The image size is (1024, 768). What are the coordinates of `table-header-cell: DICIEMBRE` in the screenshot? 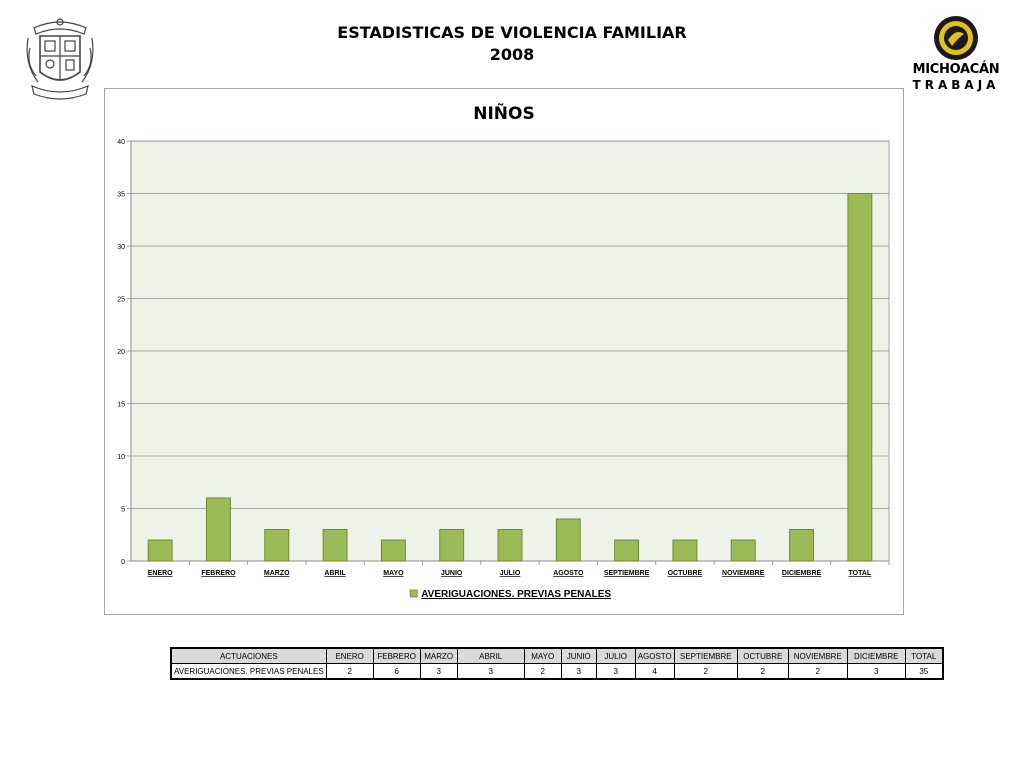 It's located at (876, 655).